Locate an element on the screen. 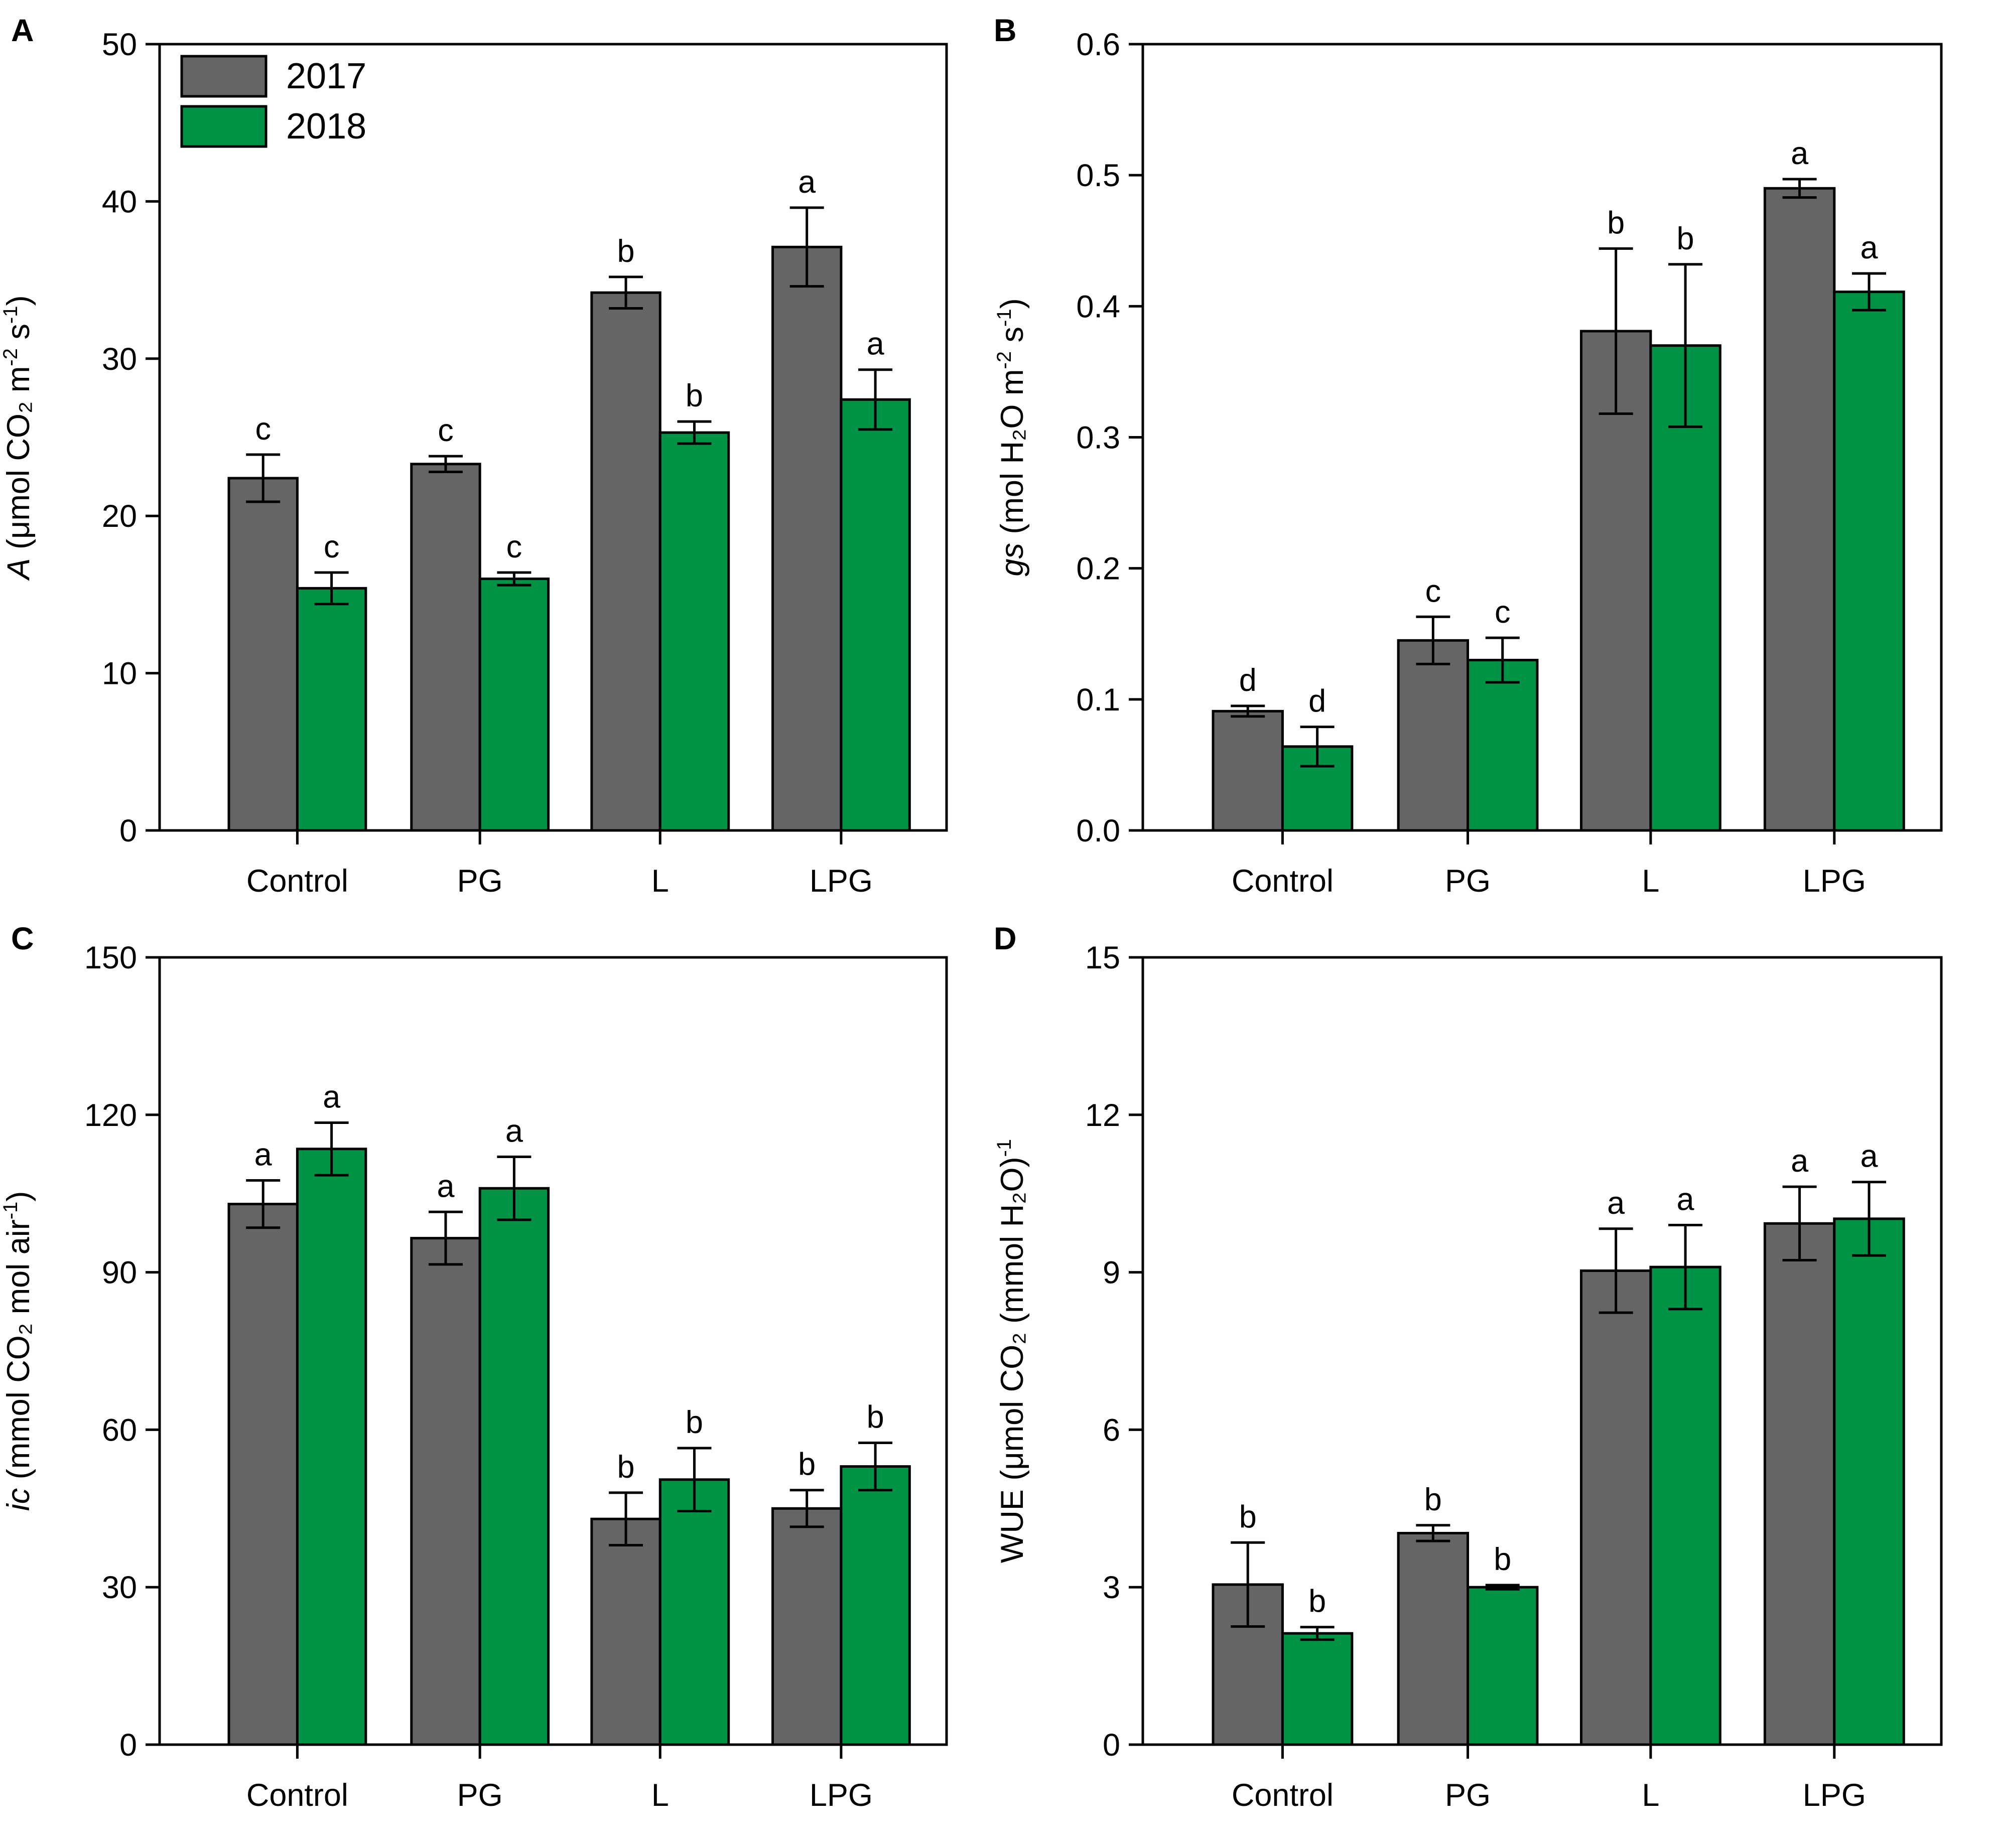 The height and width of the screenshot is (1848, 1991). panel-letter: A is located at coordinates (22, 30).